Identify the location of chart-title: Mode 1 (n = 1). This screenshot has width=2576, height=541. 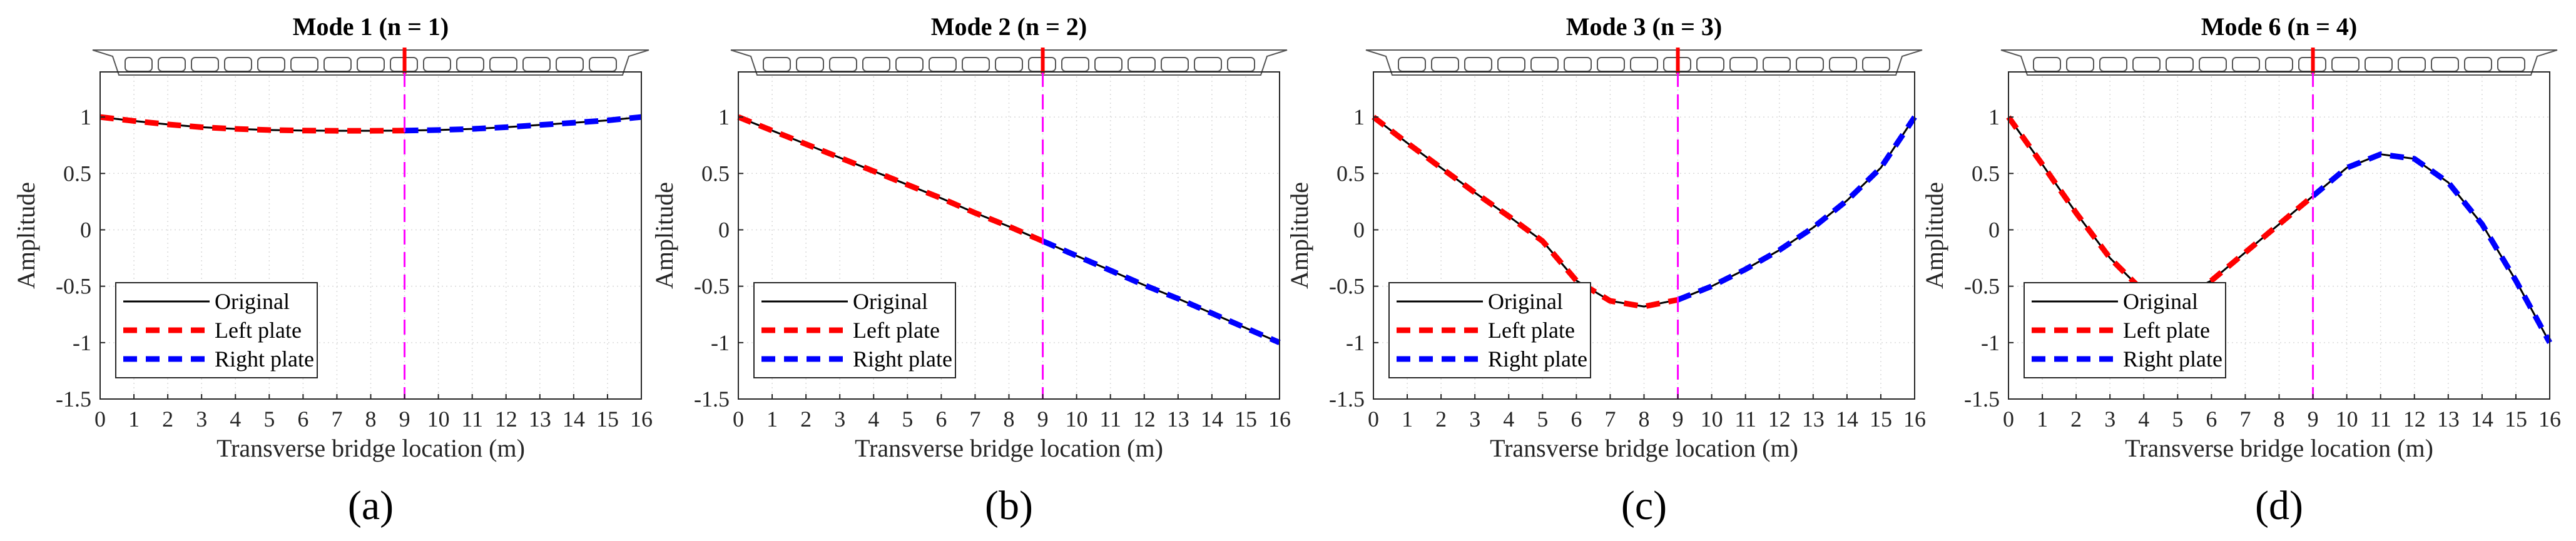
(371, 27).